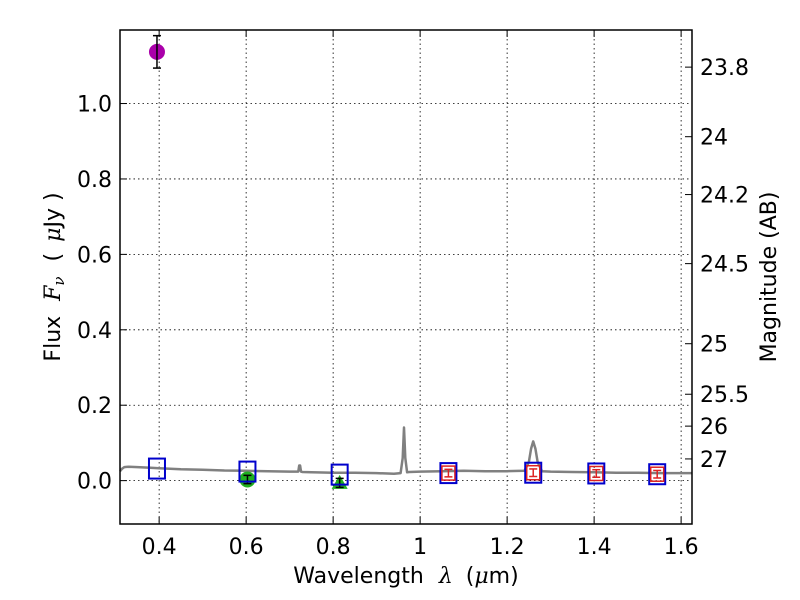 Image resolution: width=800 pixels, height=600 pixels. I want to click on y2-tick-label: 24.2, so click(724, 196).